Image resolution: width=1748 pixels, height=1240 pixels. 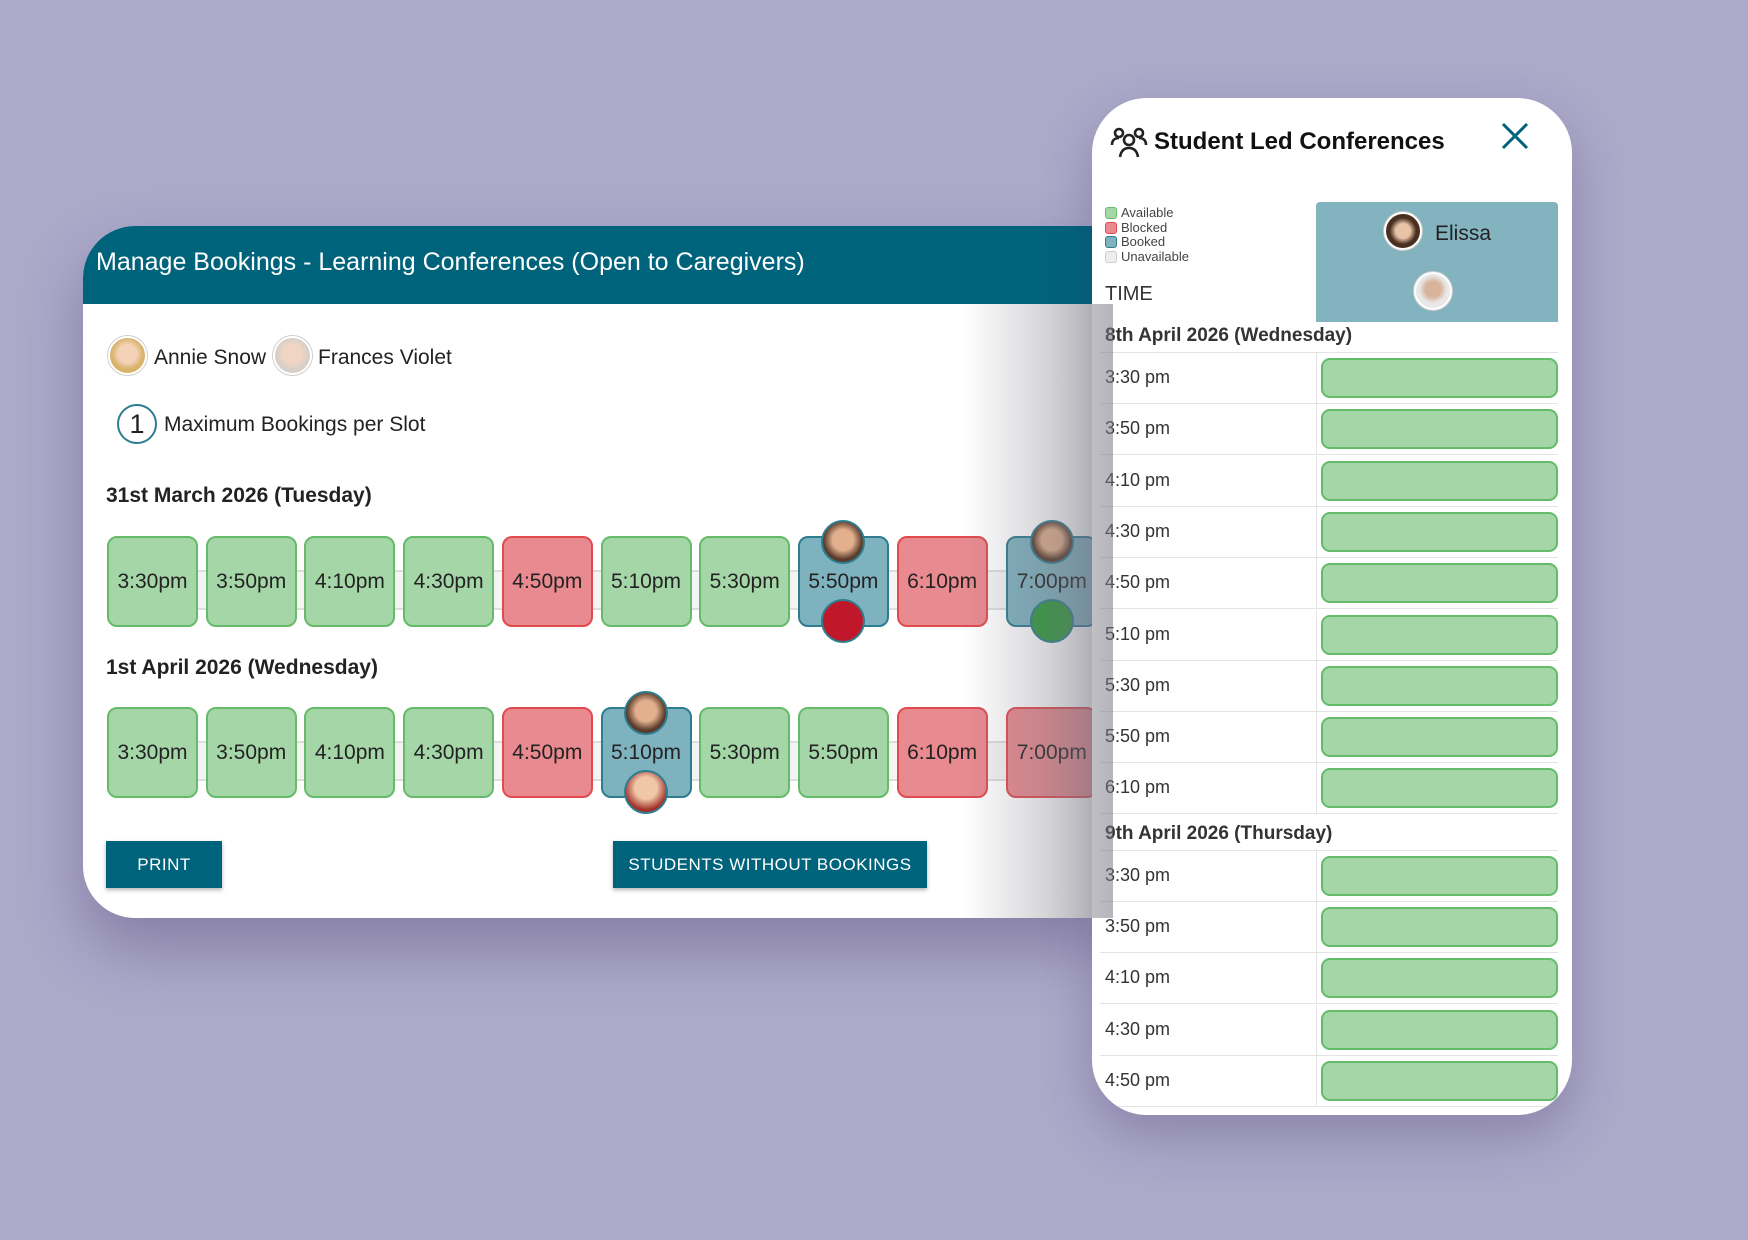 What do you see at coordinates (646, 581) in the screenshot?
I see `time-slot-available: 5:10pm` at bounding box center [646, 581].